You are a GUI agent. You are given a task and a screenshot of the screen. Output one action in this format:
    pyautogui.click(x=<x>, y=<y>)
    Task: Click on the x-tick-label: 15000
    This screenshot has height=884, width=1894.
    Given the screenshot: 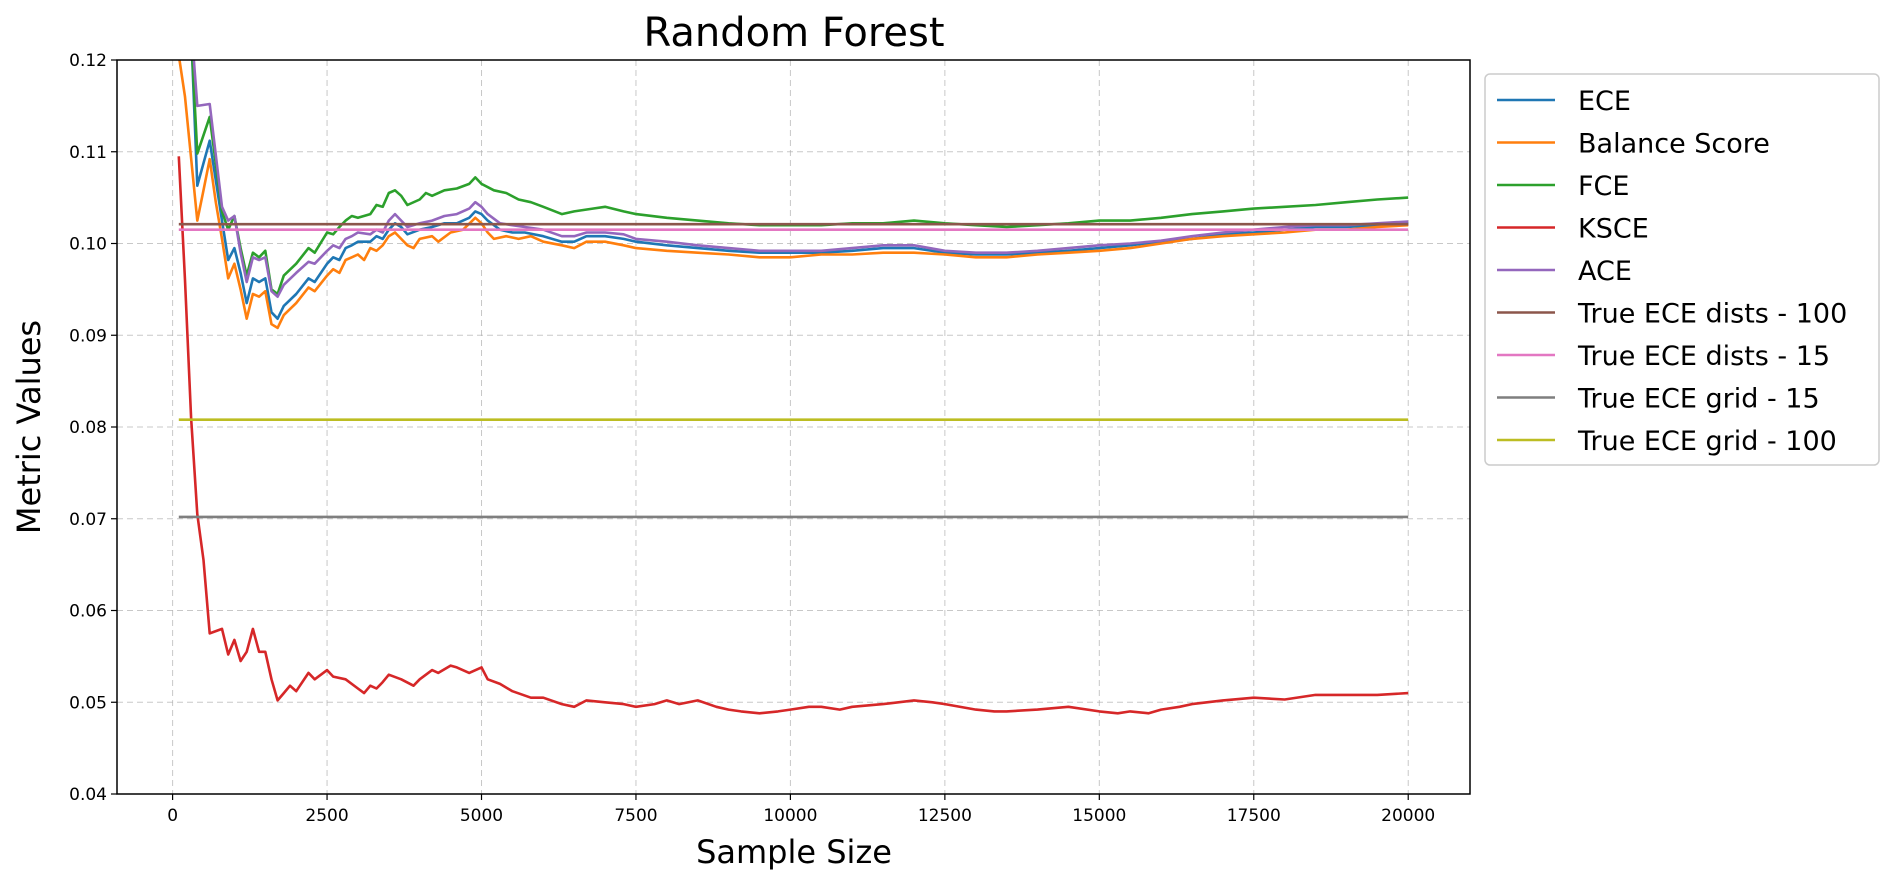 What is the action you would take?
    pyautogui.click(x=1099, y=816)
    